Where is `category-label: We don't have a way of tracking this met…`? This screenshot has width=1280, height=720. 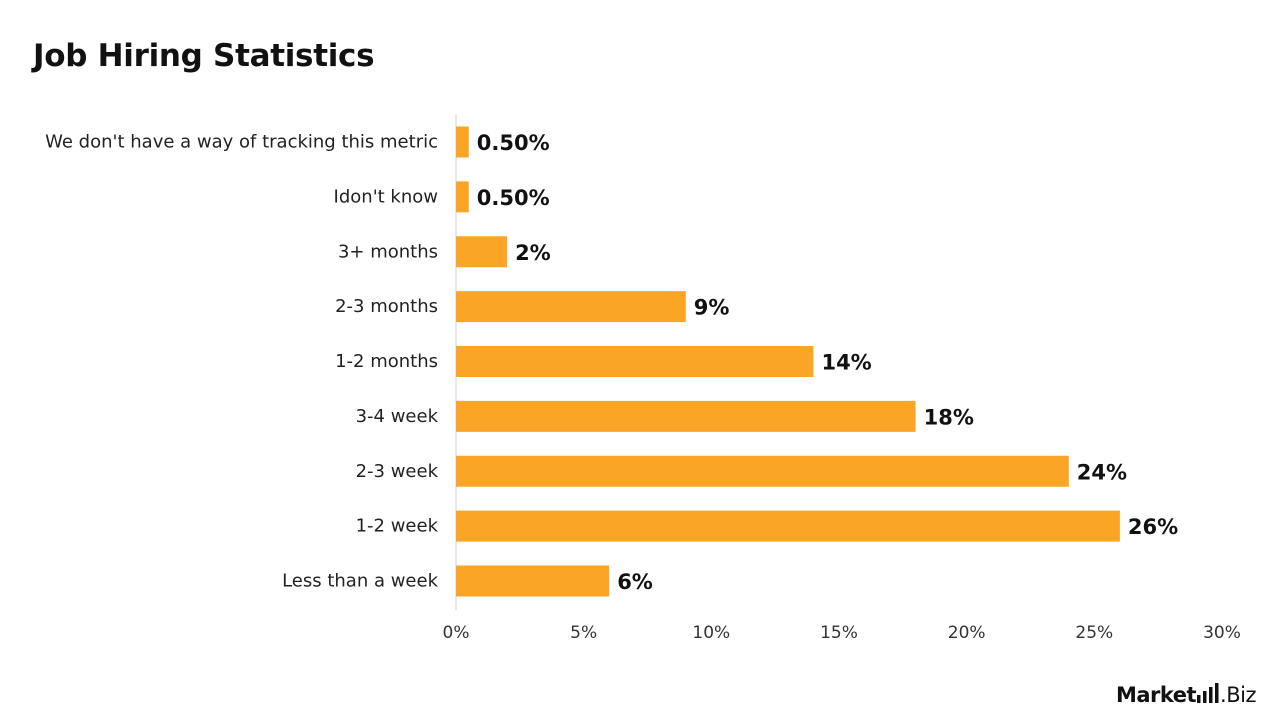
category-label: We don't have a way of tracking this met… is located at coordinates (241, 142).